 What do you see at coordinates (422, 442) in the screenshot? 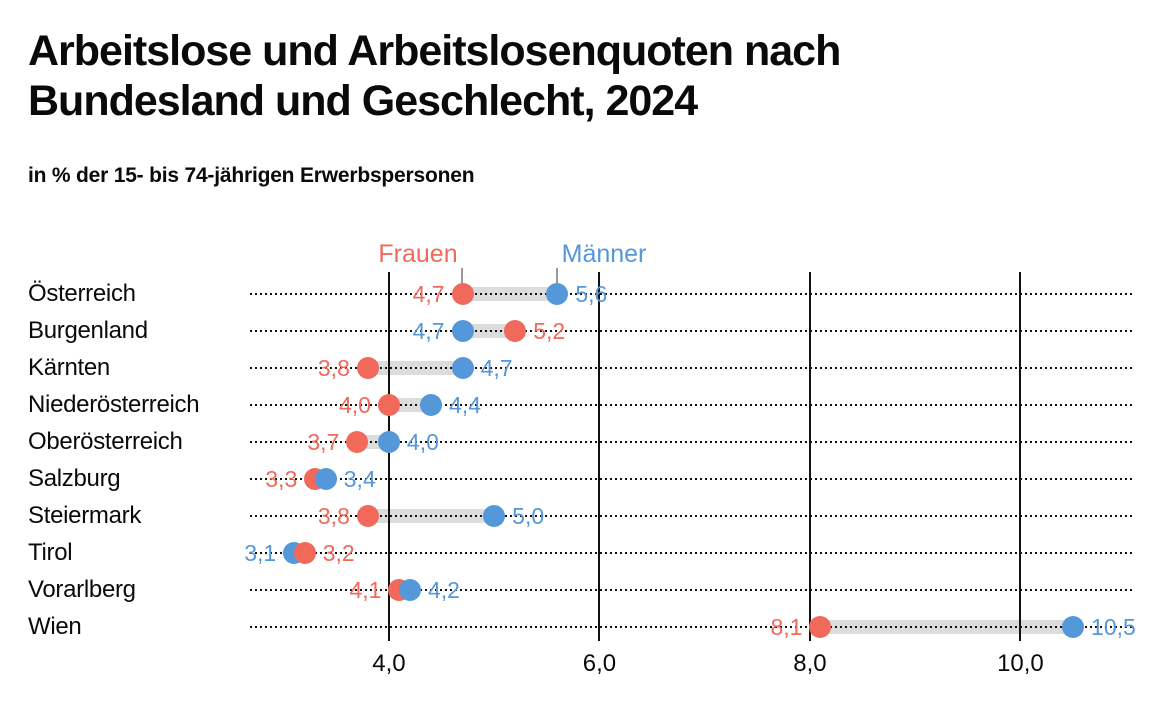
I see `value-label-maenner: 4,0` at bounding box center [422, 442].